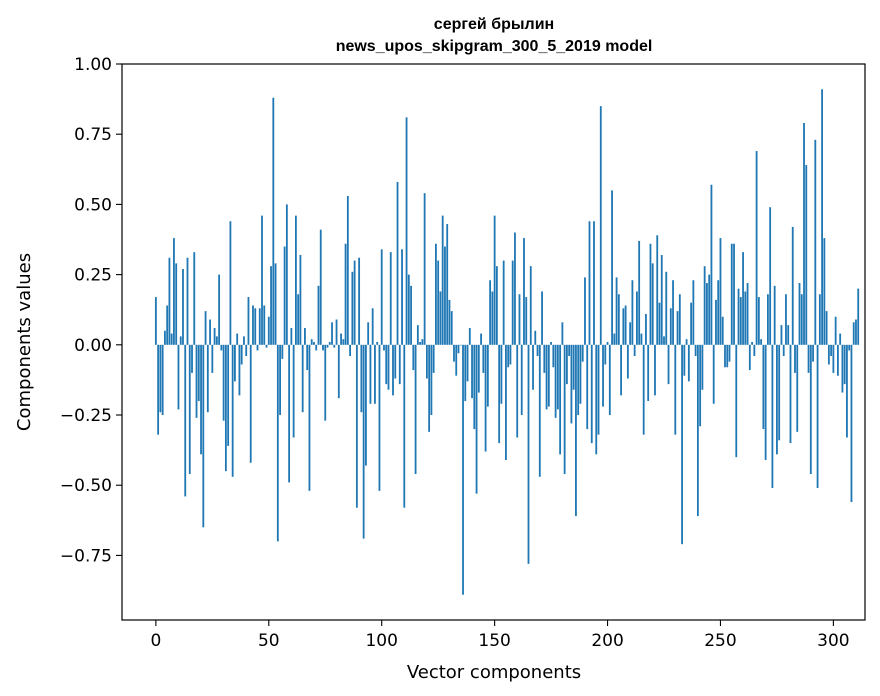  Describe the element at coordinates (607, 641) in the screenshot. I see `x-tick-label-4: 200` at that location.